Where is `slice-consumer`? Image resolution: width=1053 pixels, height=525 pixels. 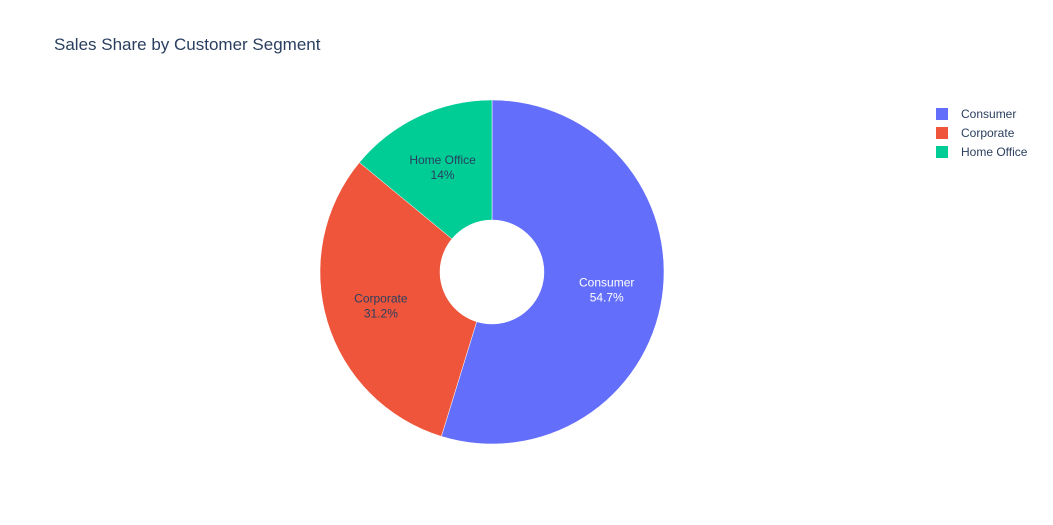
slice-consumer is located at coordinates (553, 272).